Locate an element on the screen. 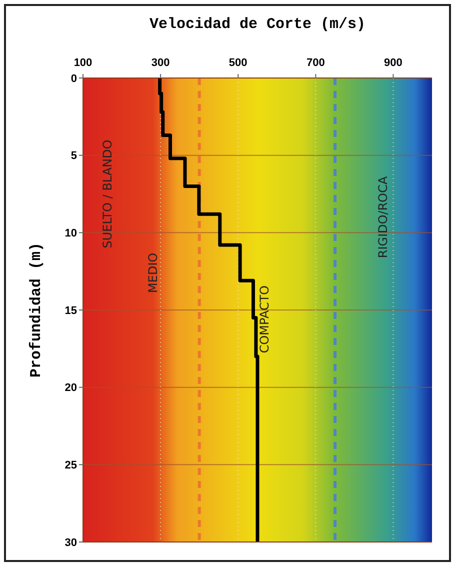 This screenshot has height=566, width=455. annotation: MEDIO is located at coordinates (153, 272).